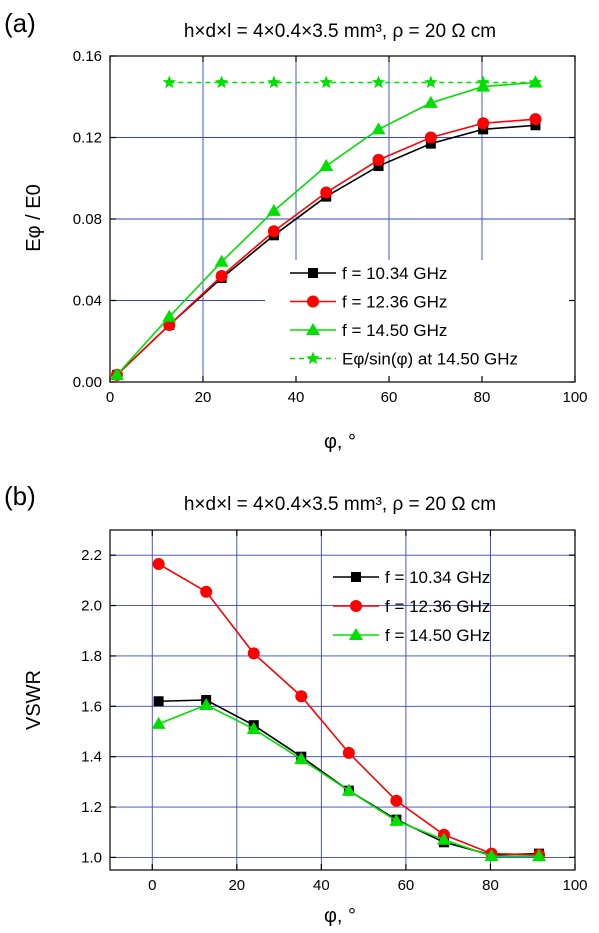 The image size is (599, 933). Describe the element at coordinates (34, 217) in the screenshot. I see `y-axis-label-a: Eφ / E0` at that location.